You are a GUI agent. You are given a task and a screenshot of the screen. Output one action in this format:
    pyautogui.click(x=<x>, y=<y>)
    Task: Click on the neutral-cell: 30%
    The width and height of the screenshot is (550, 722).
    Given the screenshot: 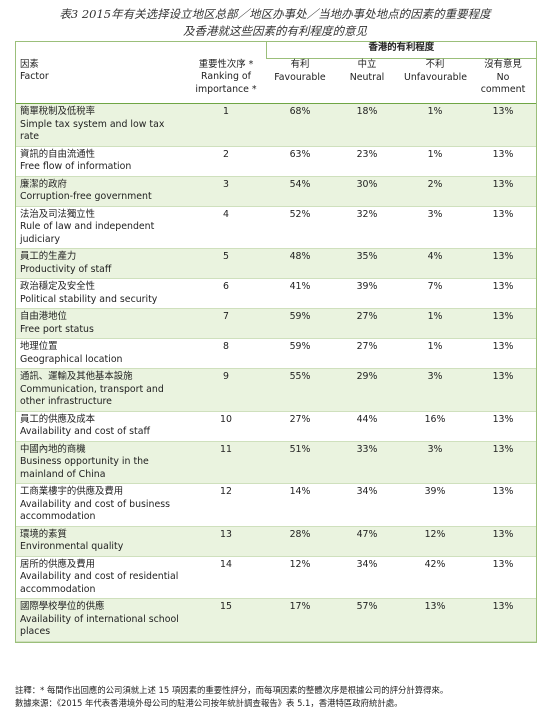 What is the action you would take?
    pyautogui.click(x=367, y=191)
    